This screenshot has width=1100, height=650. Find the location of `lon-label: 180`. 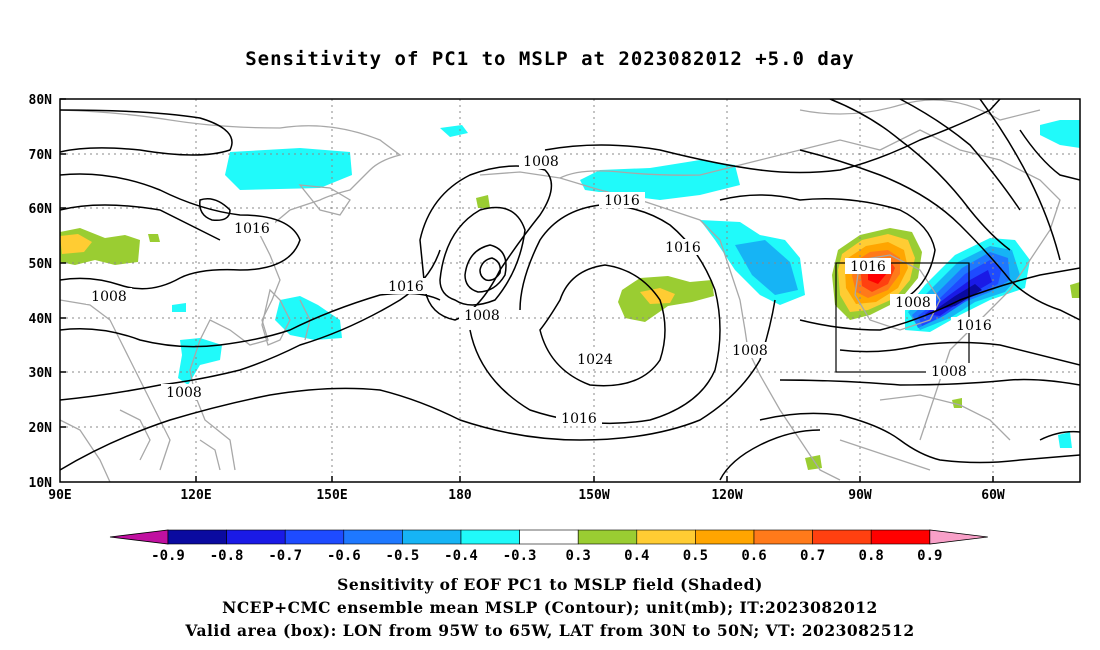

lon-label: 180 is located at coordinates (460, 495).